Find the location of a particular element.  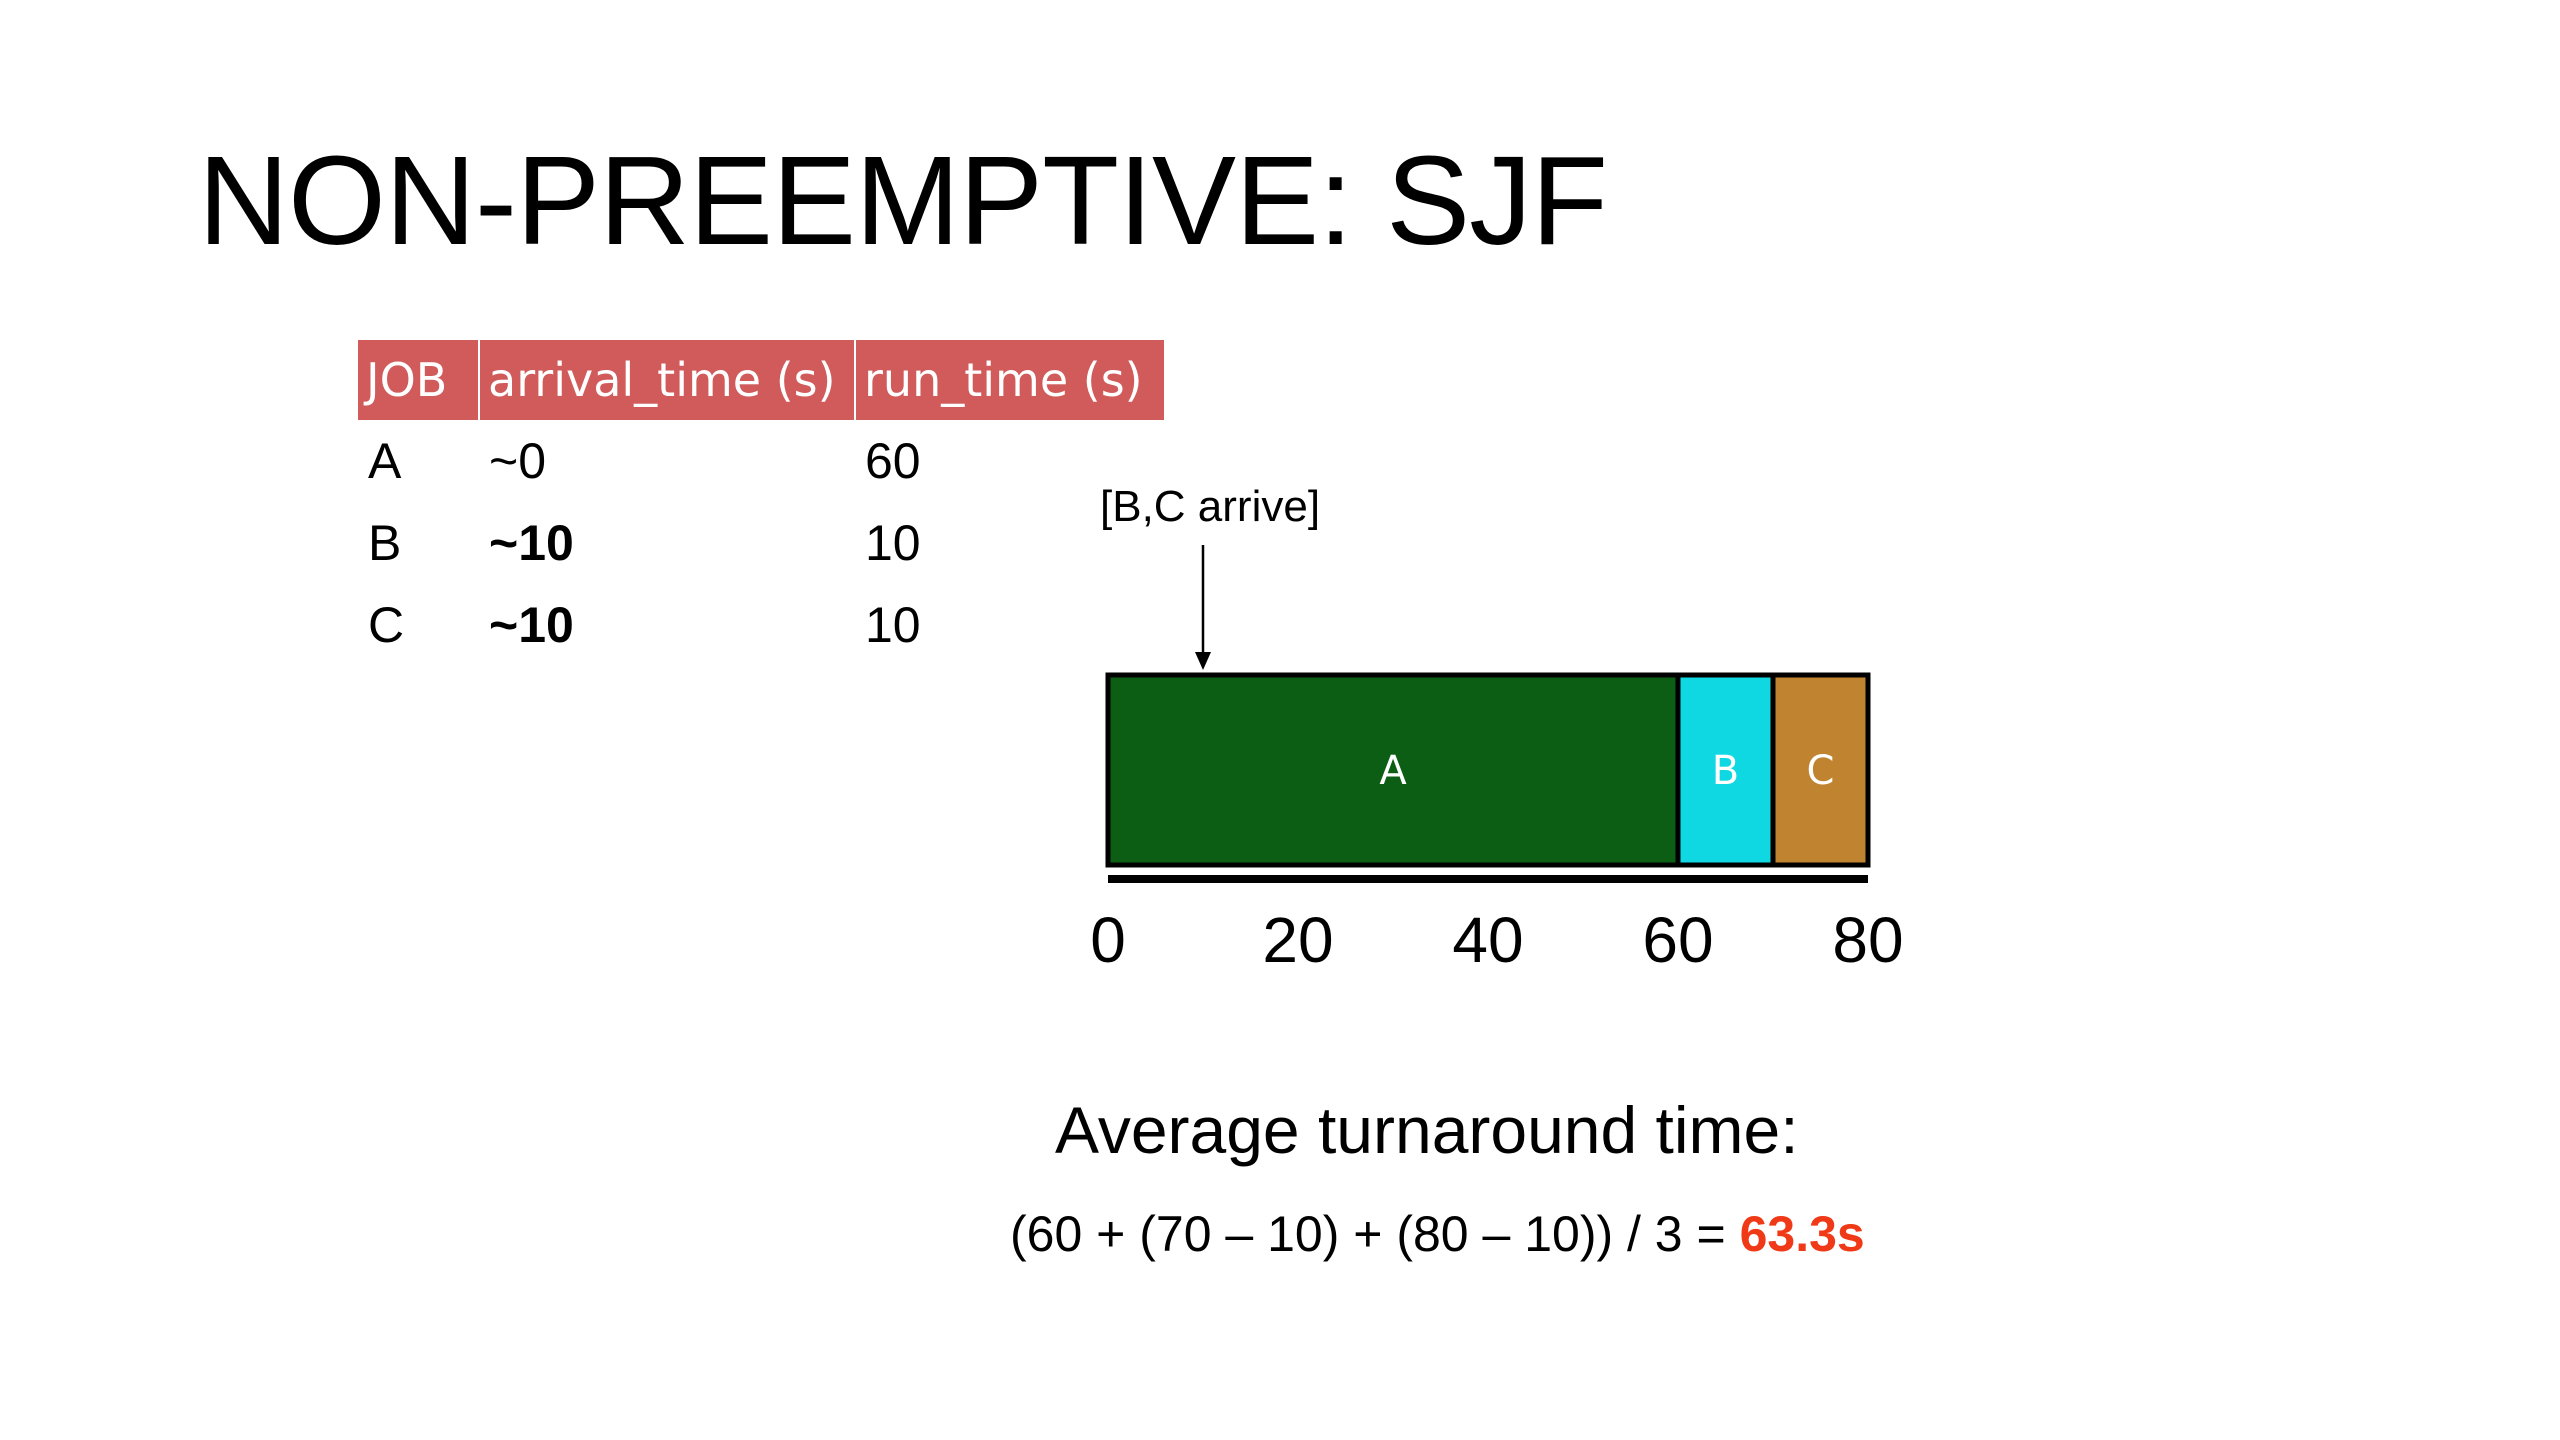

arrival-cell: ~0 is located at coordinates (518, 461).